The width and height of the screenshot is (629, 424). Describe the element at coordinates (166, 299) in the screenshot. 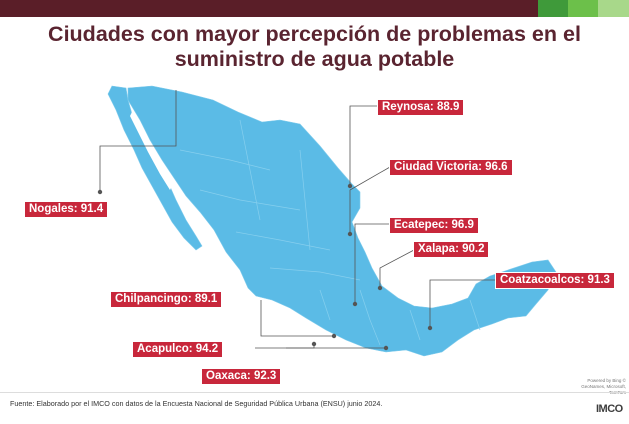

I see `label-chilpancingo: Chilpancingo: 89.1` at that location.